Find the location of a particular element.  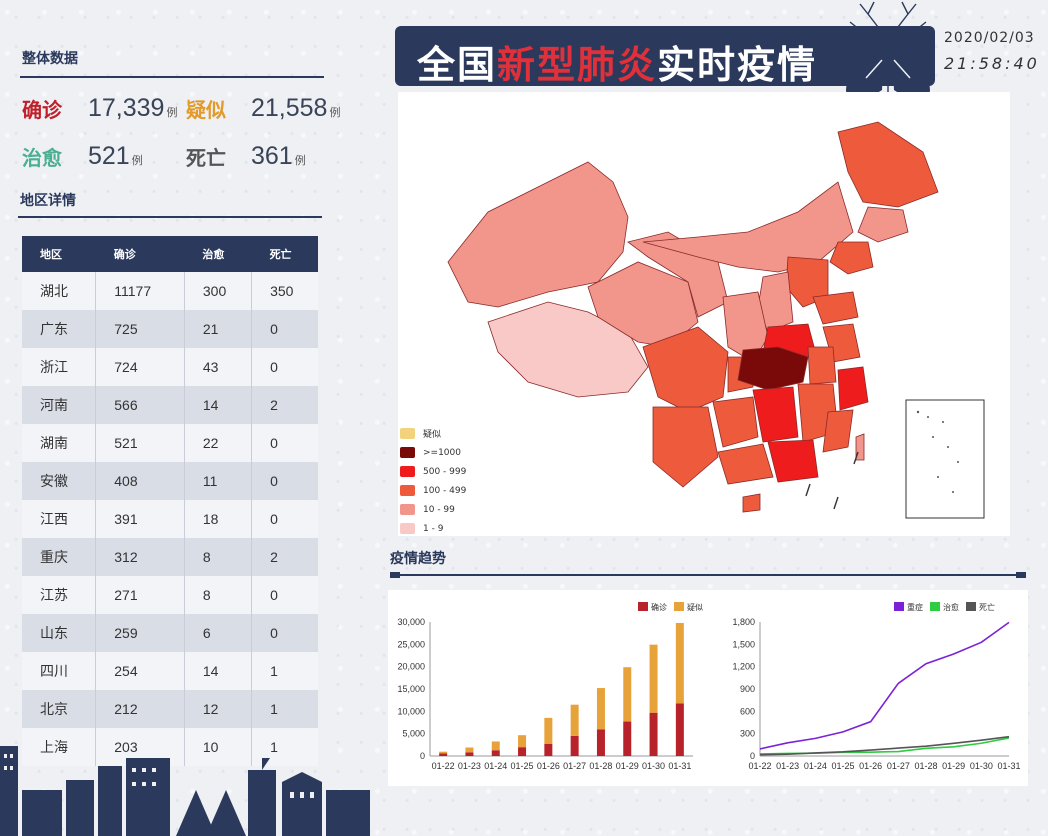

col-cured: 治愈 is located at coordinates (218, 254).